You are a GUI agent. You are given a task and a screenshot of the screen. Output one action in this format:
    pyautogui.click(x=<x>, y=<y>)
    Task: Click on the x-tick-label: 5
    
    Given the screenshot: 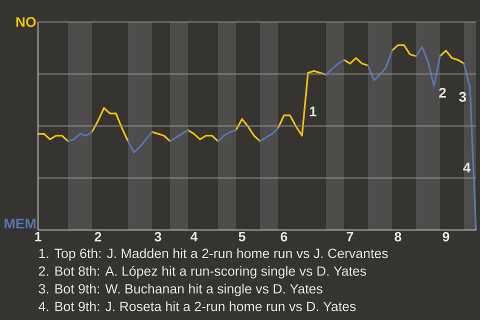 What is the action you would take?
    pyautogui.click(x=242, y=237)
    